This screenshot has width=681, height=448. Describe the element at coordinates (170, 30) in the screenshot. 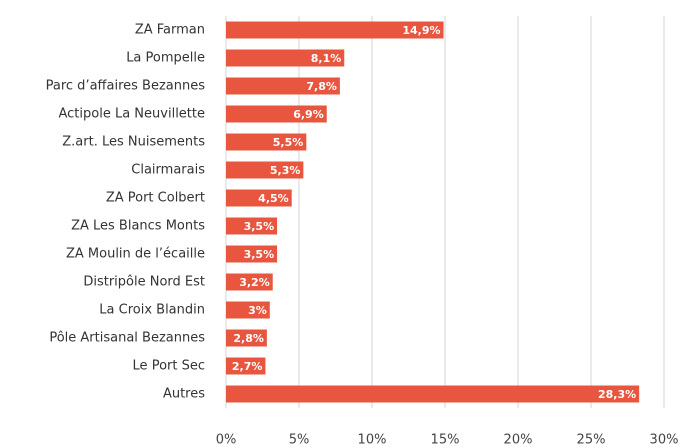

I see `y-tick-label: ZA Farman` at that location.